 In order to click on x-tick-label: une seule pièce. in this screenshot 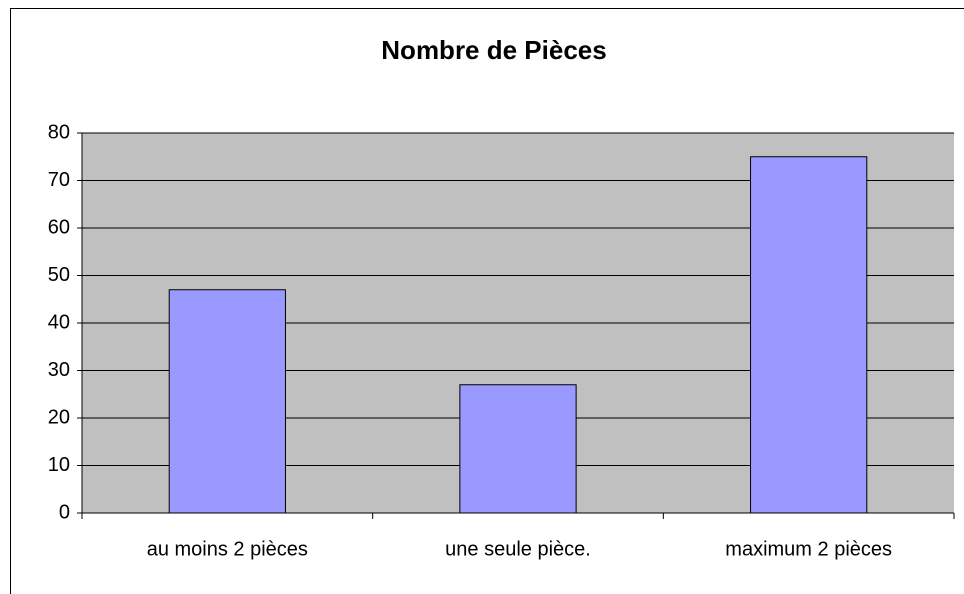, I will do `click(518, 549)`.